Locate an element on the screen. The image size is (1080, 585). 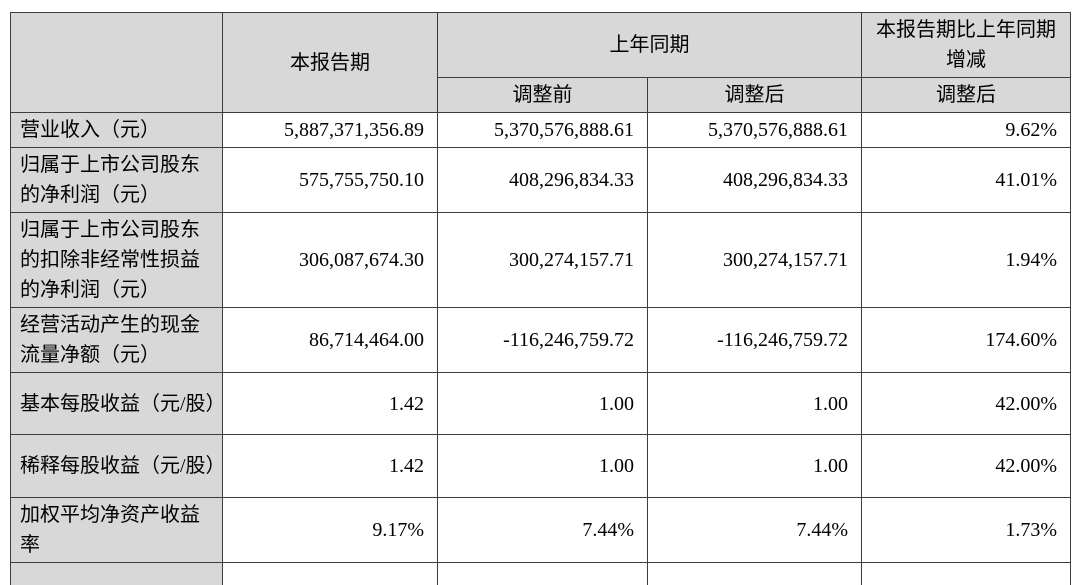
row-label: 经营活动产生的现金流量净额（元） is located at coordinates (116, 340).